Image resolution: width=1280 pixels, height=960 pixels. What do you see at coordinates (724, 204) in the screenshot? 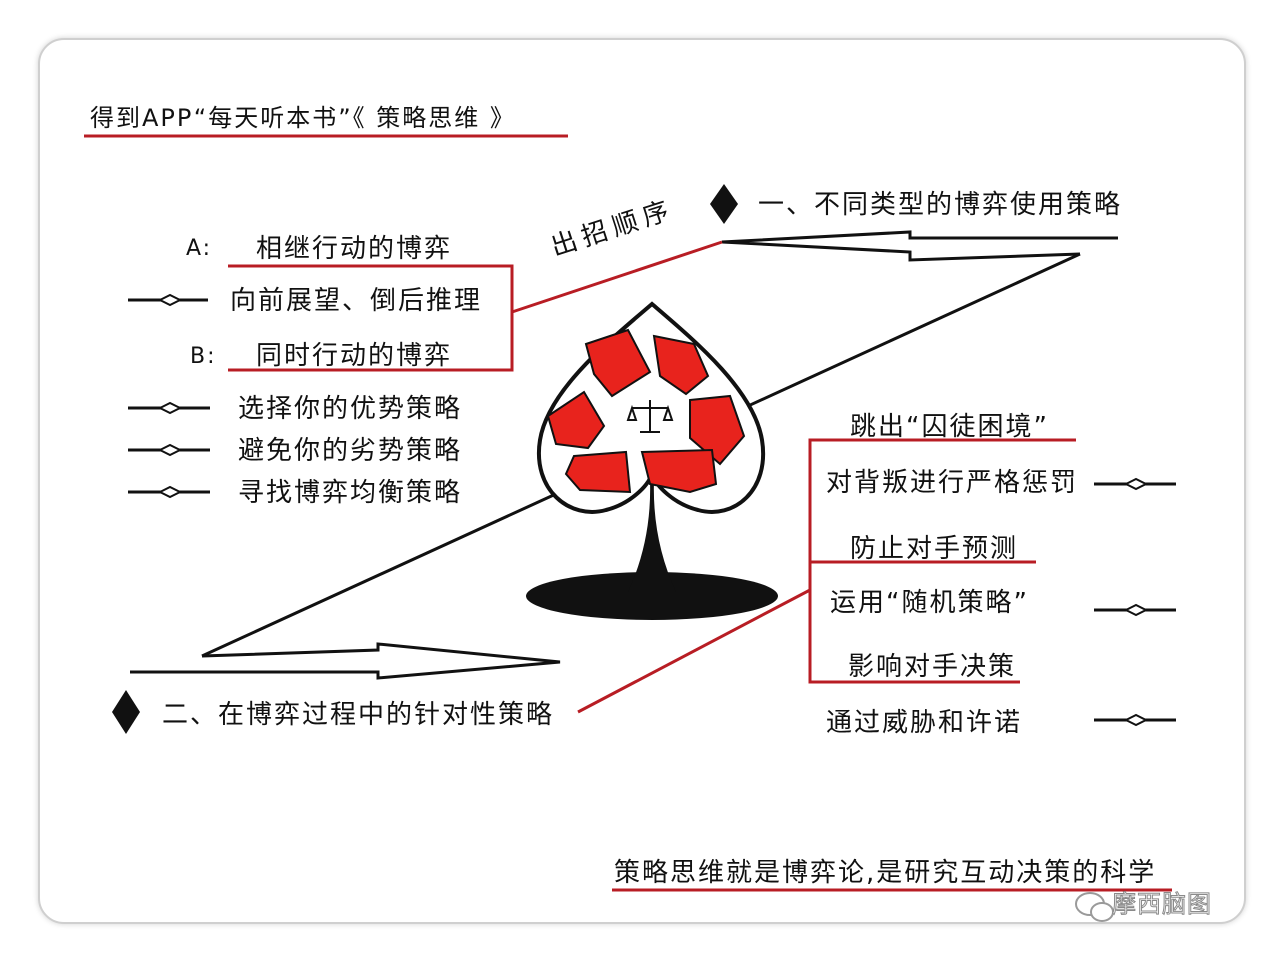
I see `diamond-icon-top` at bounding box center [724, 204].